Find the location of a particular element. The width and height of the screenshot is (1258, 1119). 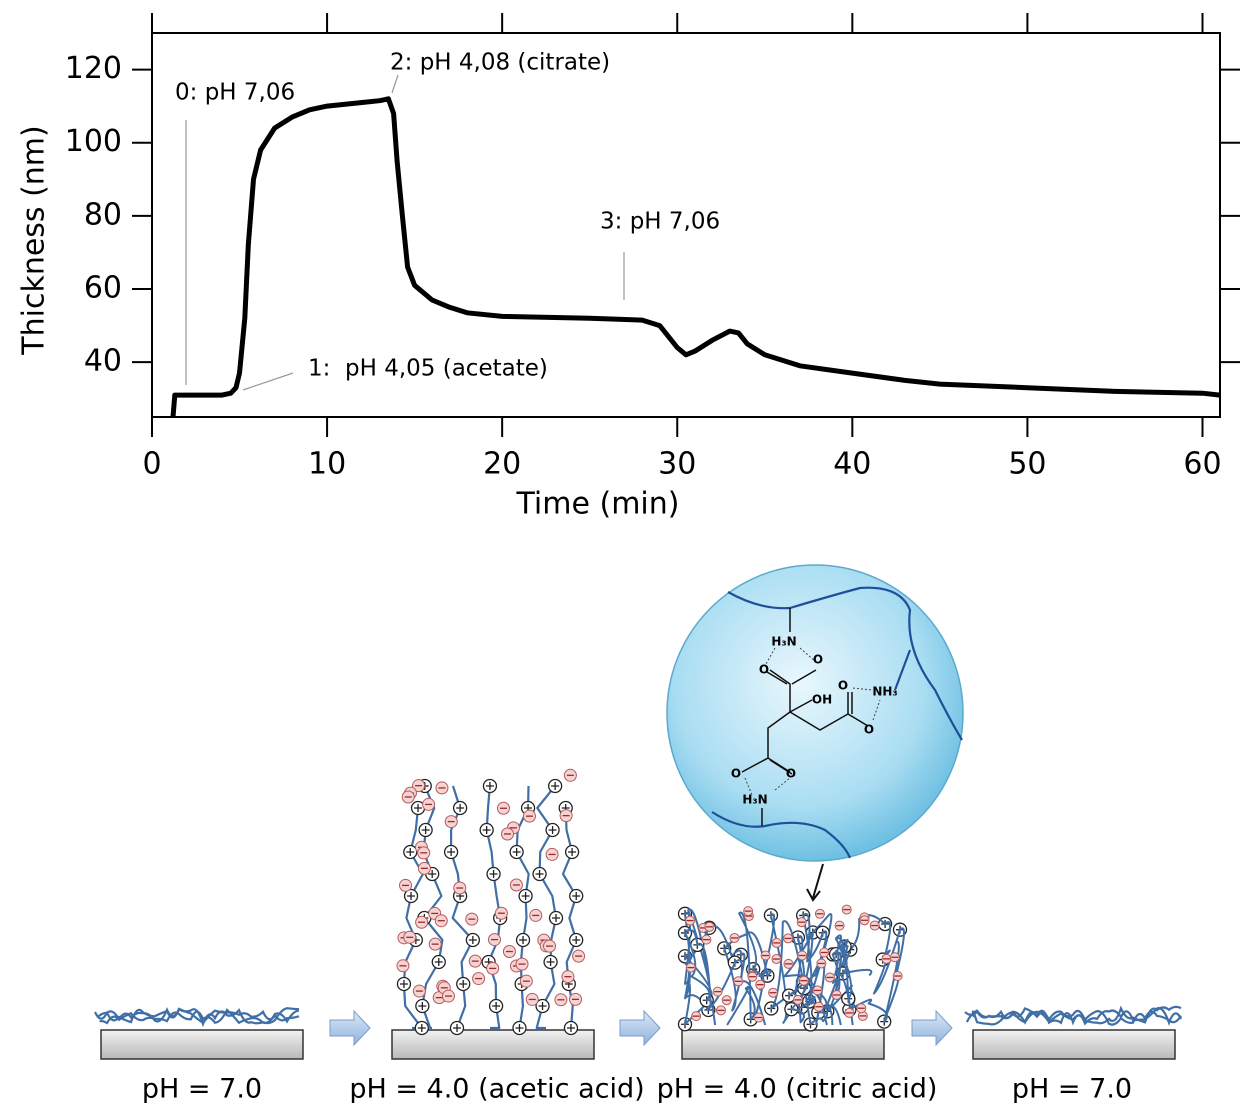

atom-label: H₃N is located at coordinates (783, 642).